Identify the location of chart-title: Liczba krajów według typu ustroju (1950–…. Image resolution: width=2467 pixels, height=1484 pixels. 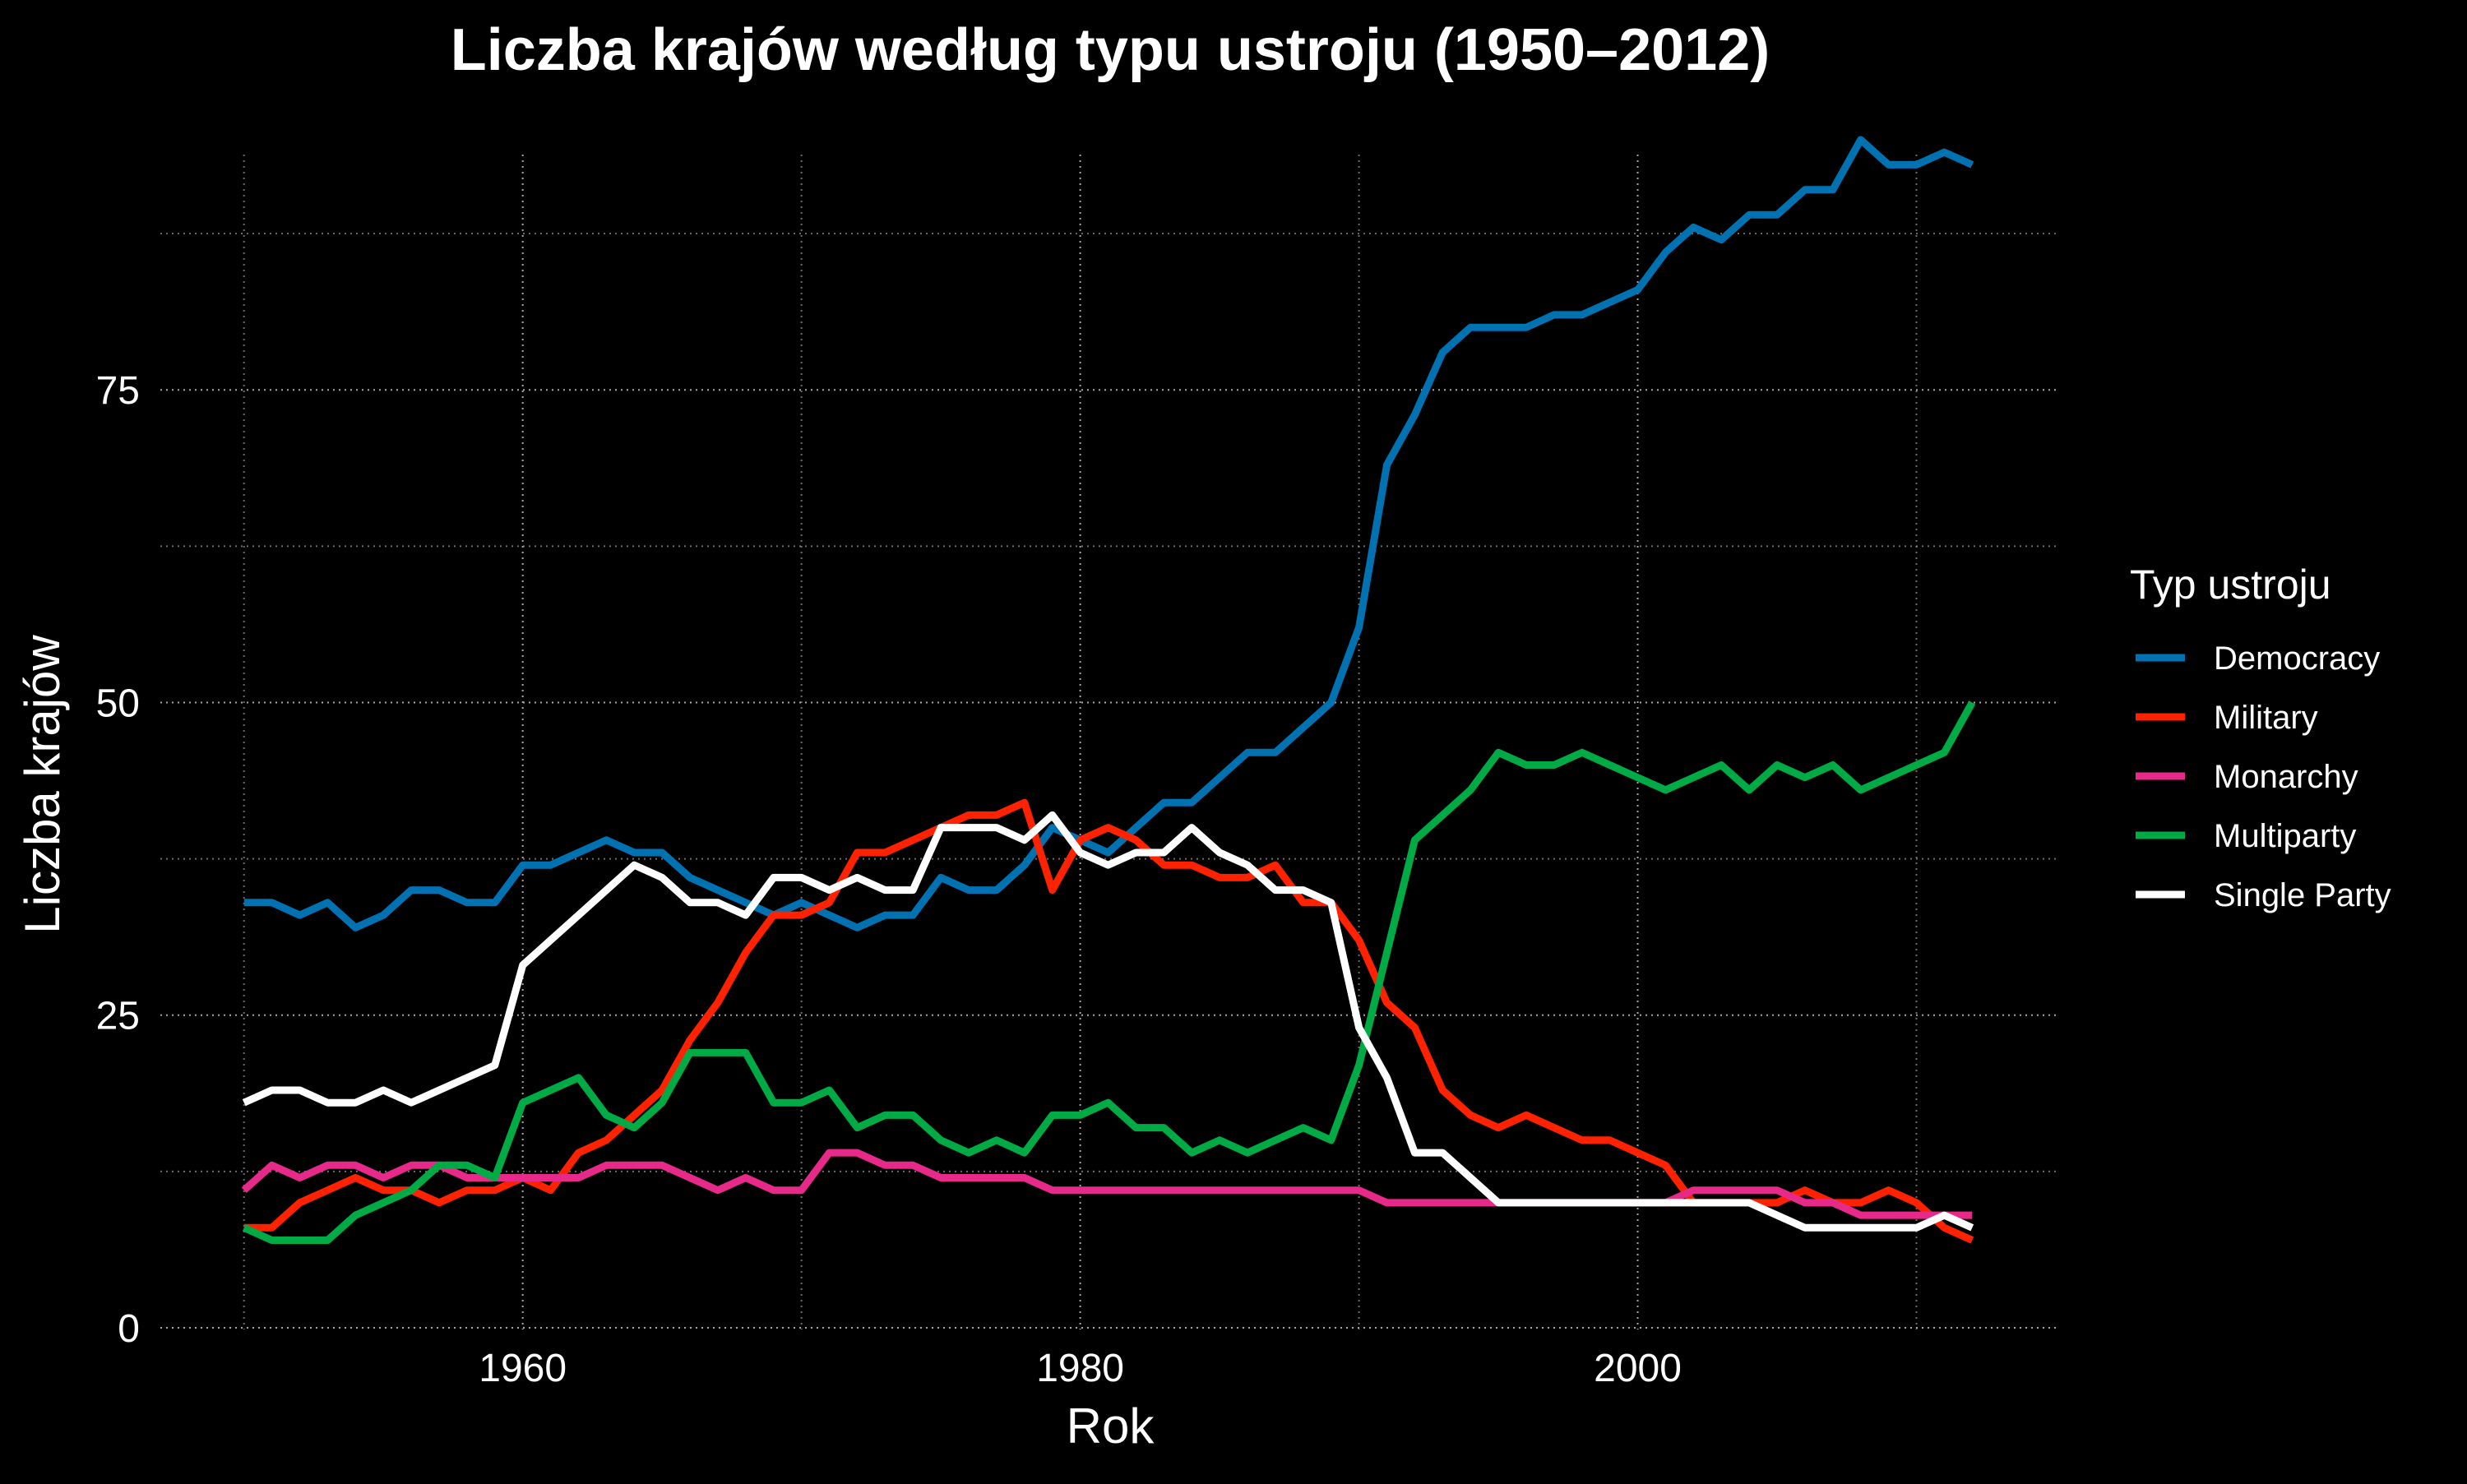
(1110, 50).